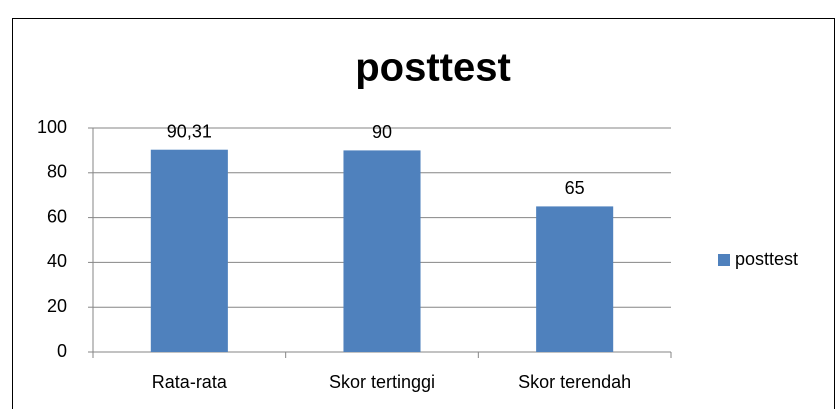  What do you see at coordinates (52, 127) in the screenshot?
I see `y-tick-label: 100` at bounding box center [52, 127].